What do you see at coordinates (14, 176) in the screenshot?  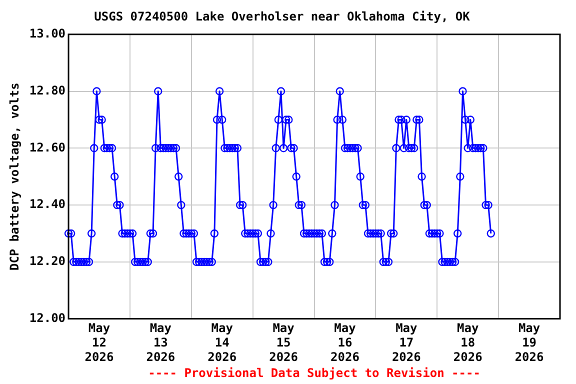 I see `y-axis-title: DCP battery voltage, volts` at bounding box center [14, 176].